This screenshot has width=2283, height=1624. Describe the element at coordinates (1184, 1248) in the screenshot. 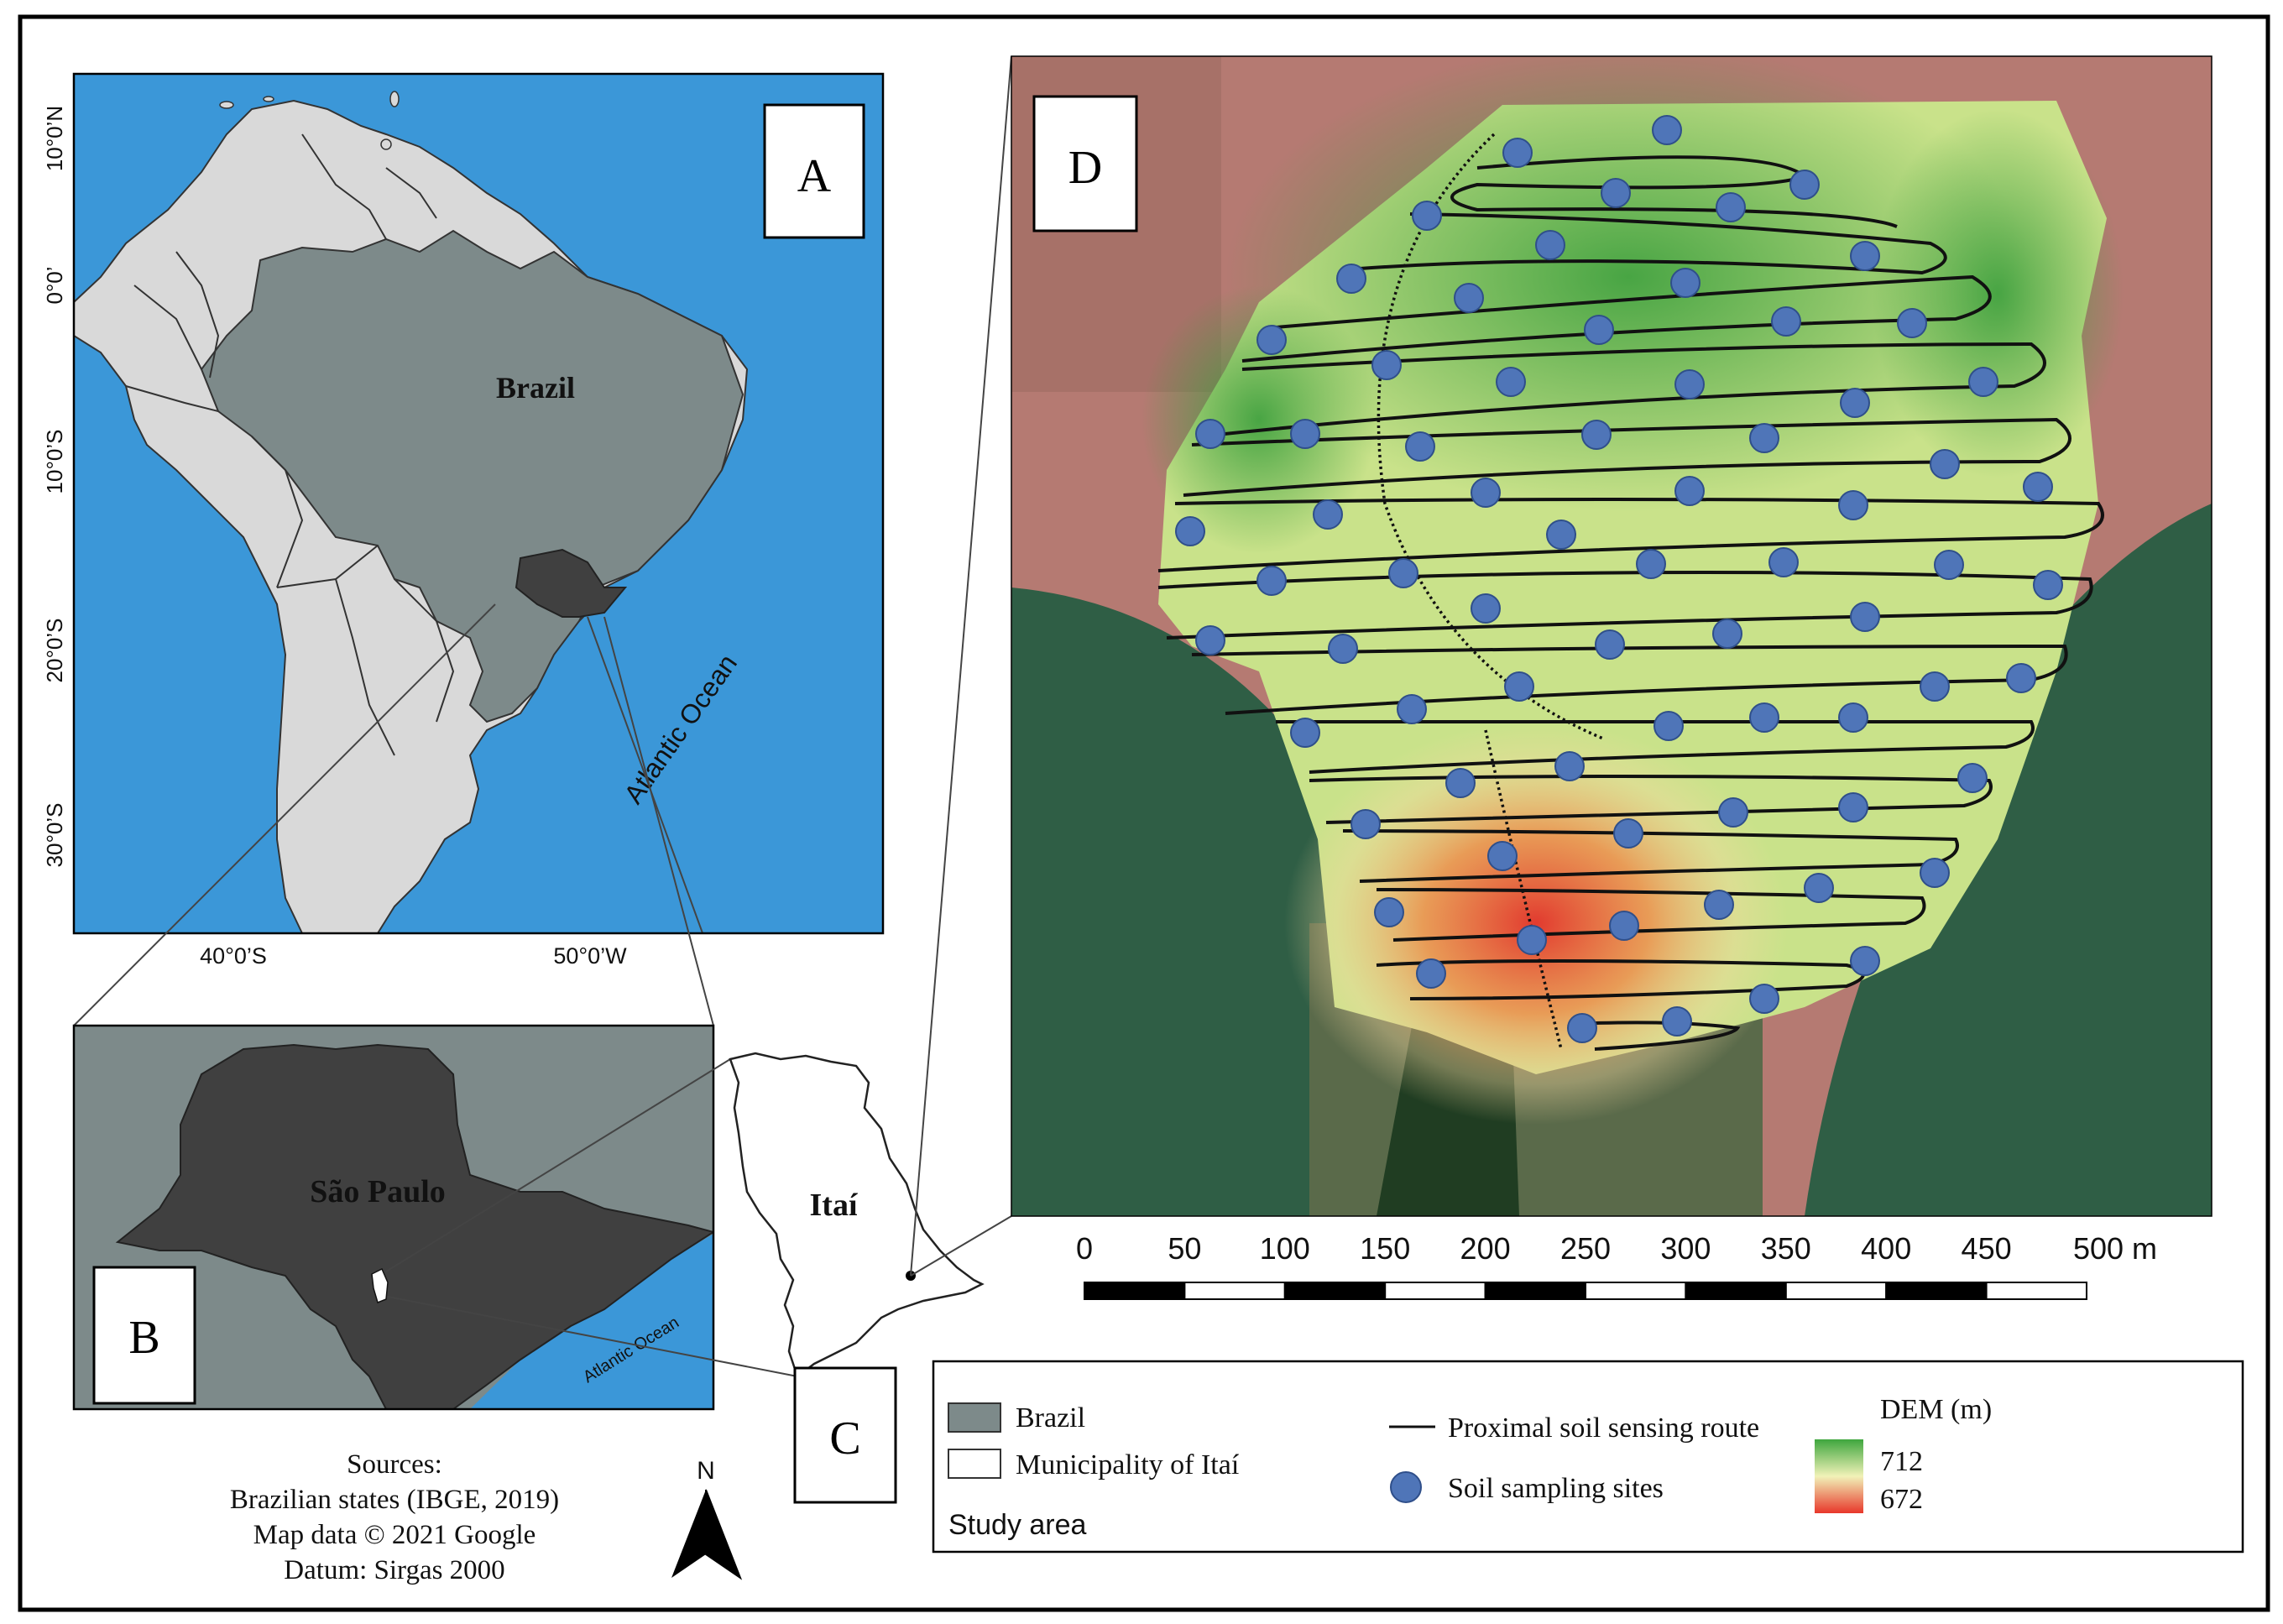

I see `scale-bar-label: 50` at that location.